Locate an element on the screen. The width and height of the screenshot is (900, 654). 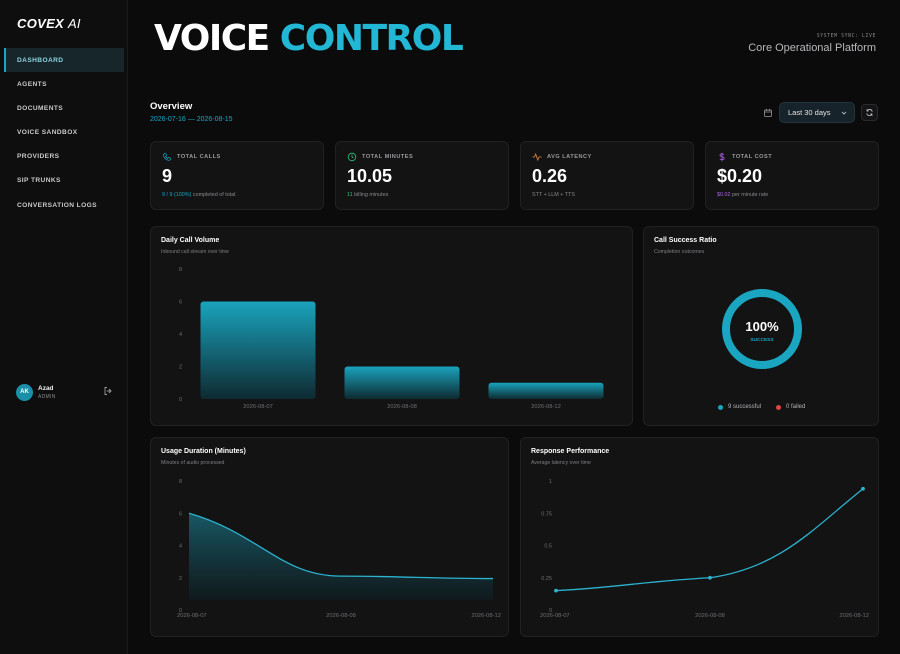
chart-subtitle: Inbound call stream over time is located at coordinates (195, 252).